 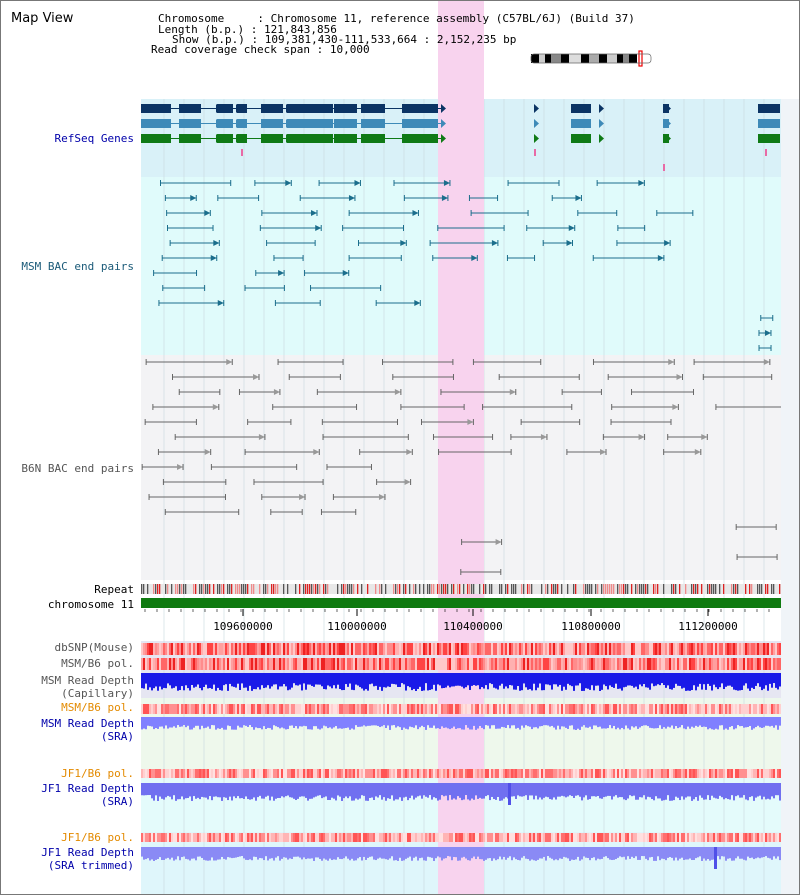 What do you see at coordinates (77, 468) in the screenshot?
I see `b6n-bac-track-label: B6N BAC end pairs` at bounding box center [77, 468].